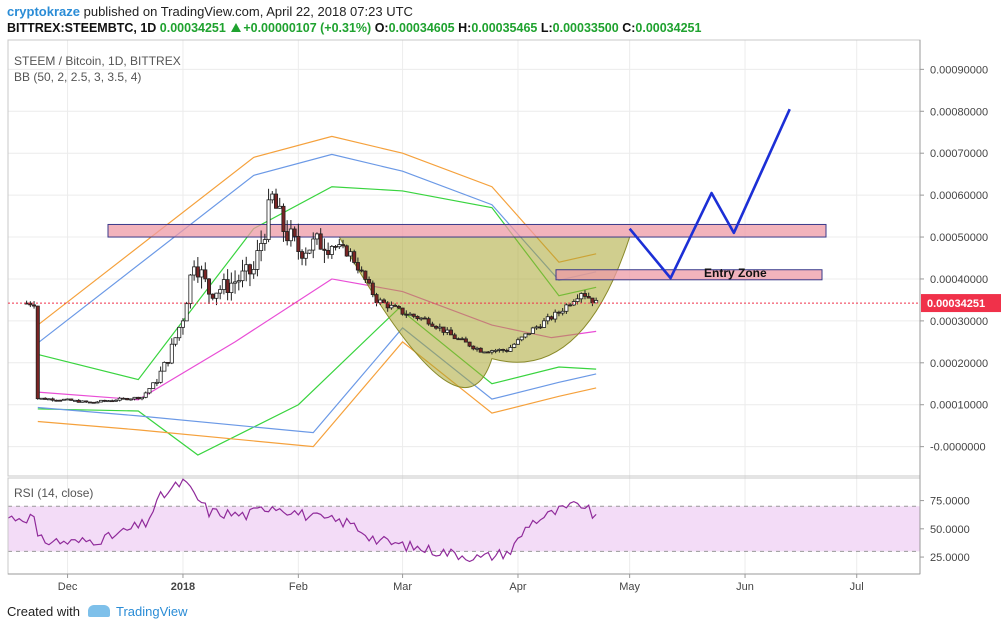 Image resolution: width=1002 pixels, height=630 pixels. What do you see at coordinates (517, 587) in the screenshot?
I see `x-tick-label: Apr` at bounding box center [517, 587].